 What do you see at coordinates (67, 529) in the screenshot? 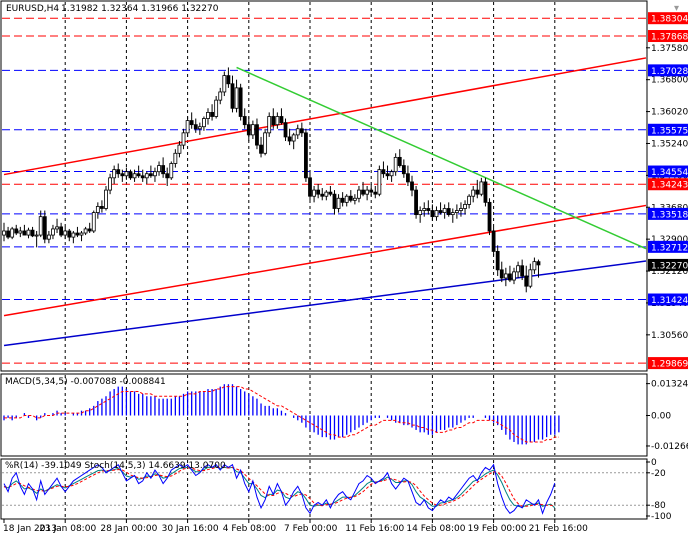
I see `time-tick-label: 23 Jan 08:00` at bounding box center [67, 529].